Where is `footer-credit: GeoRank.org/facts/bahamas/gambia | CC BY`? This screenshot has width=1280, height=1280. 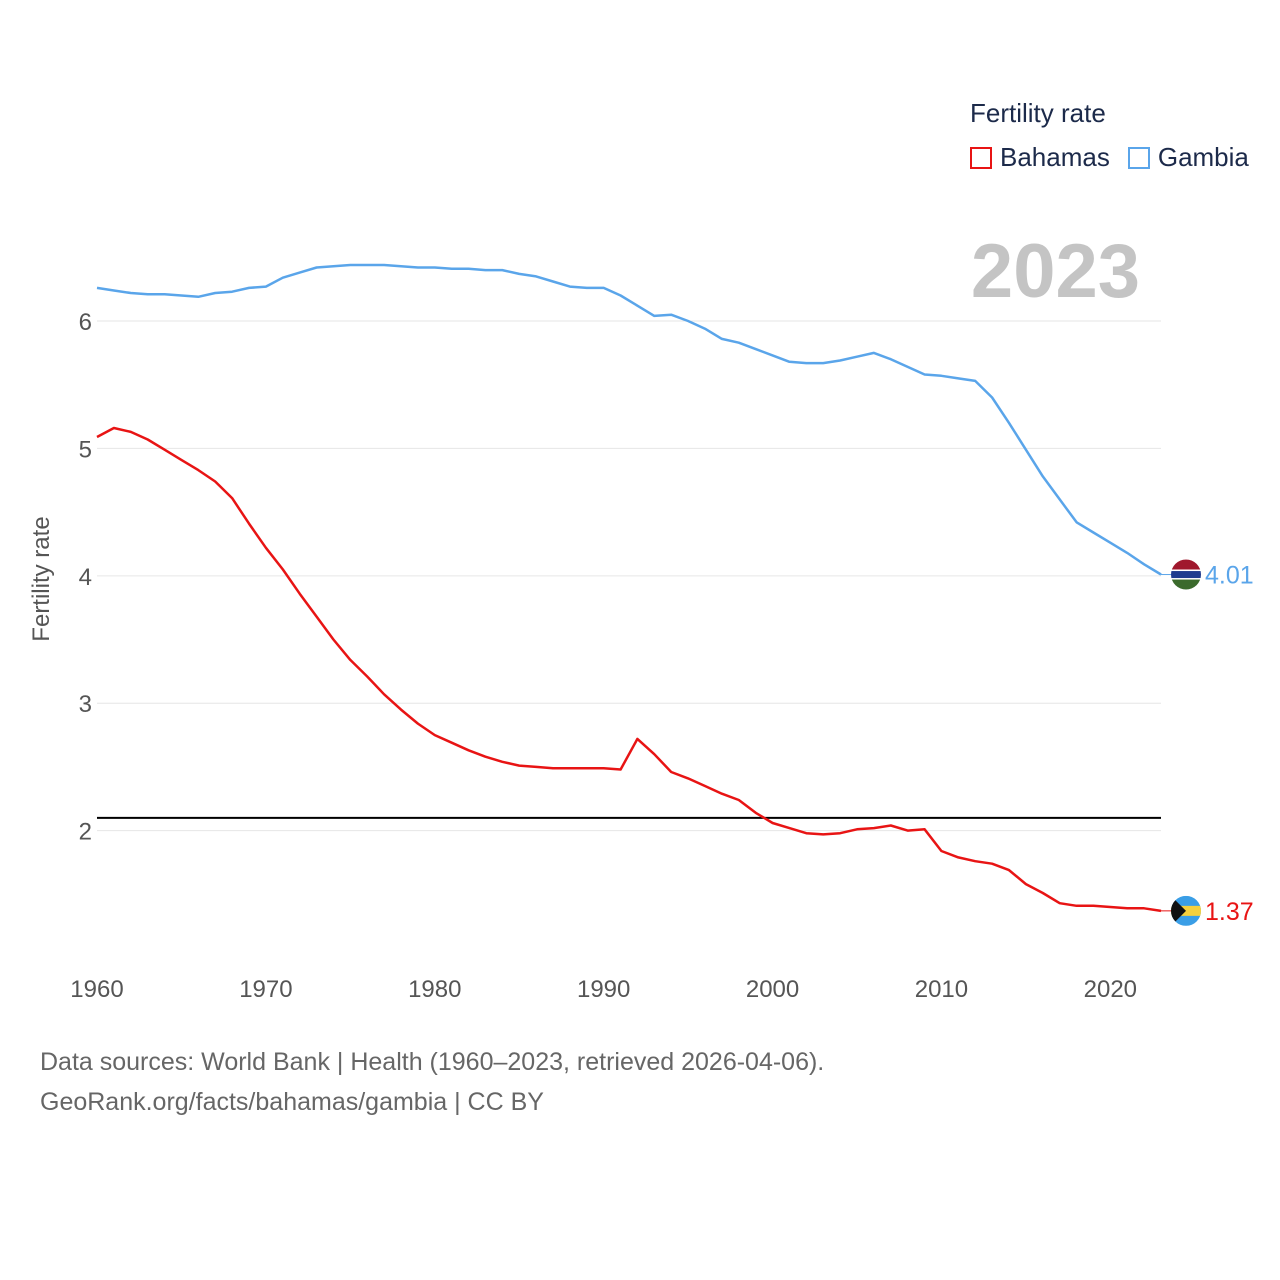 footer-credit: GeoRank.org/facts/bahamas/gambia | CC BY is located at coordinates (292, 1102).